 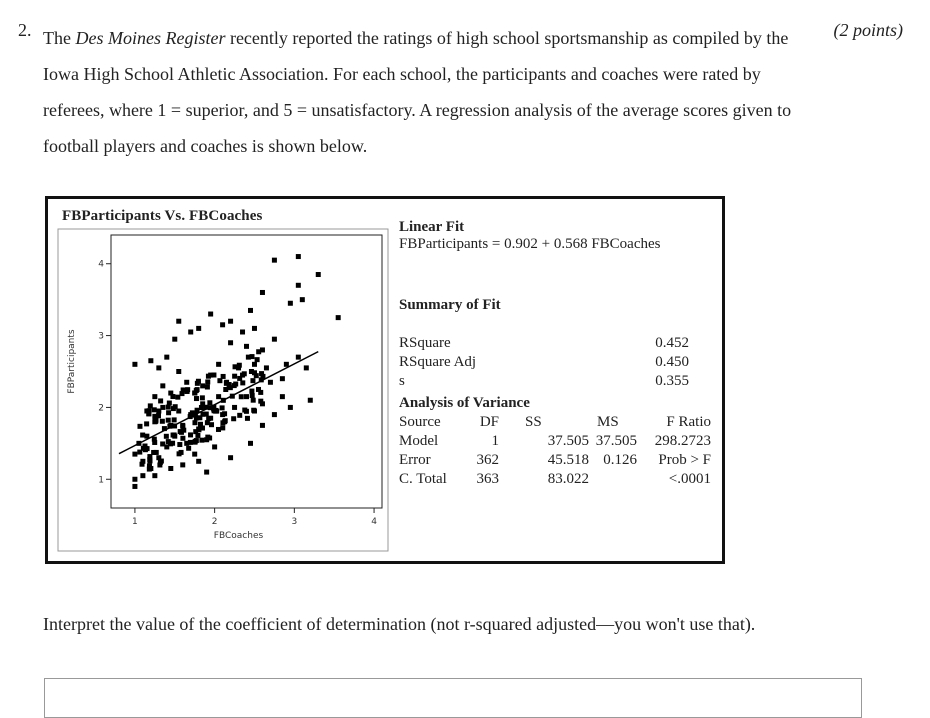 What do you see at coordinates (688, 422) in the screenshot?
I see `anova-header-cell: F Ratio` at bounding box center [688, 422].